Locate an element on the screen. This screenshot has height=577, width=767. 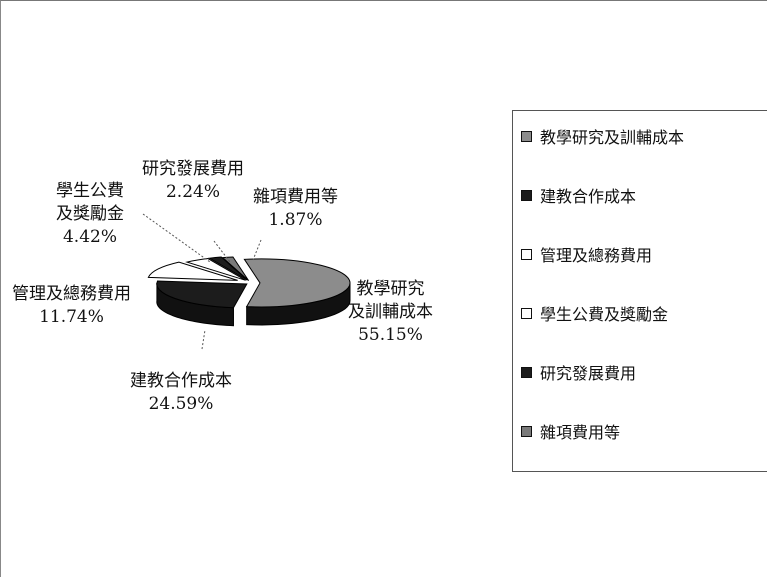
pie-slice-cooperation is located at coordinates (202, 303).